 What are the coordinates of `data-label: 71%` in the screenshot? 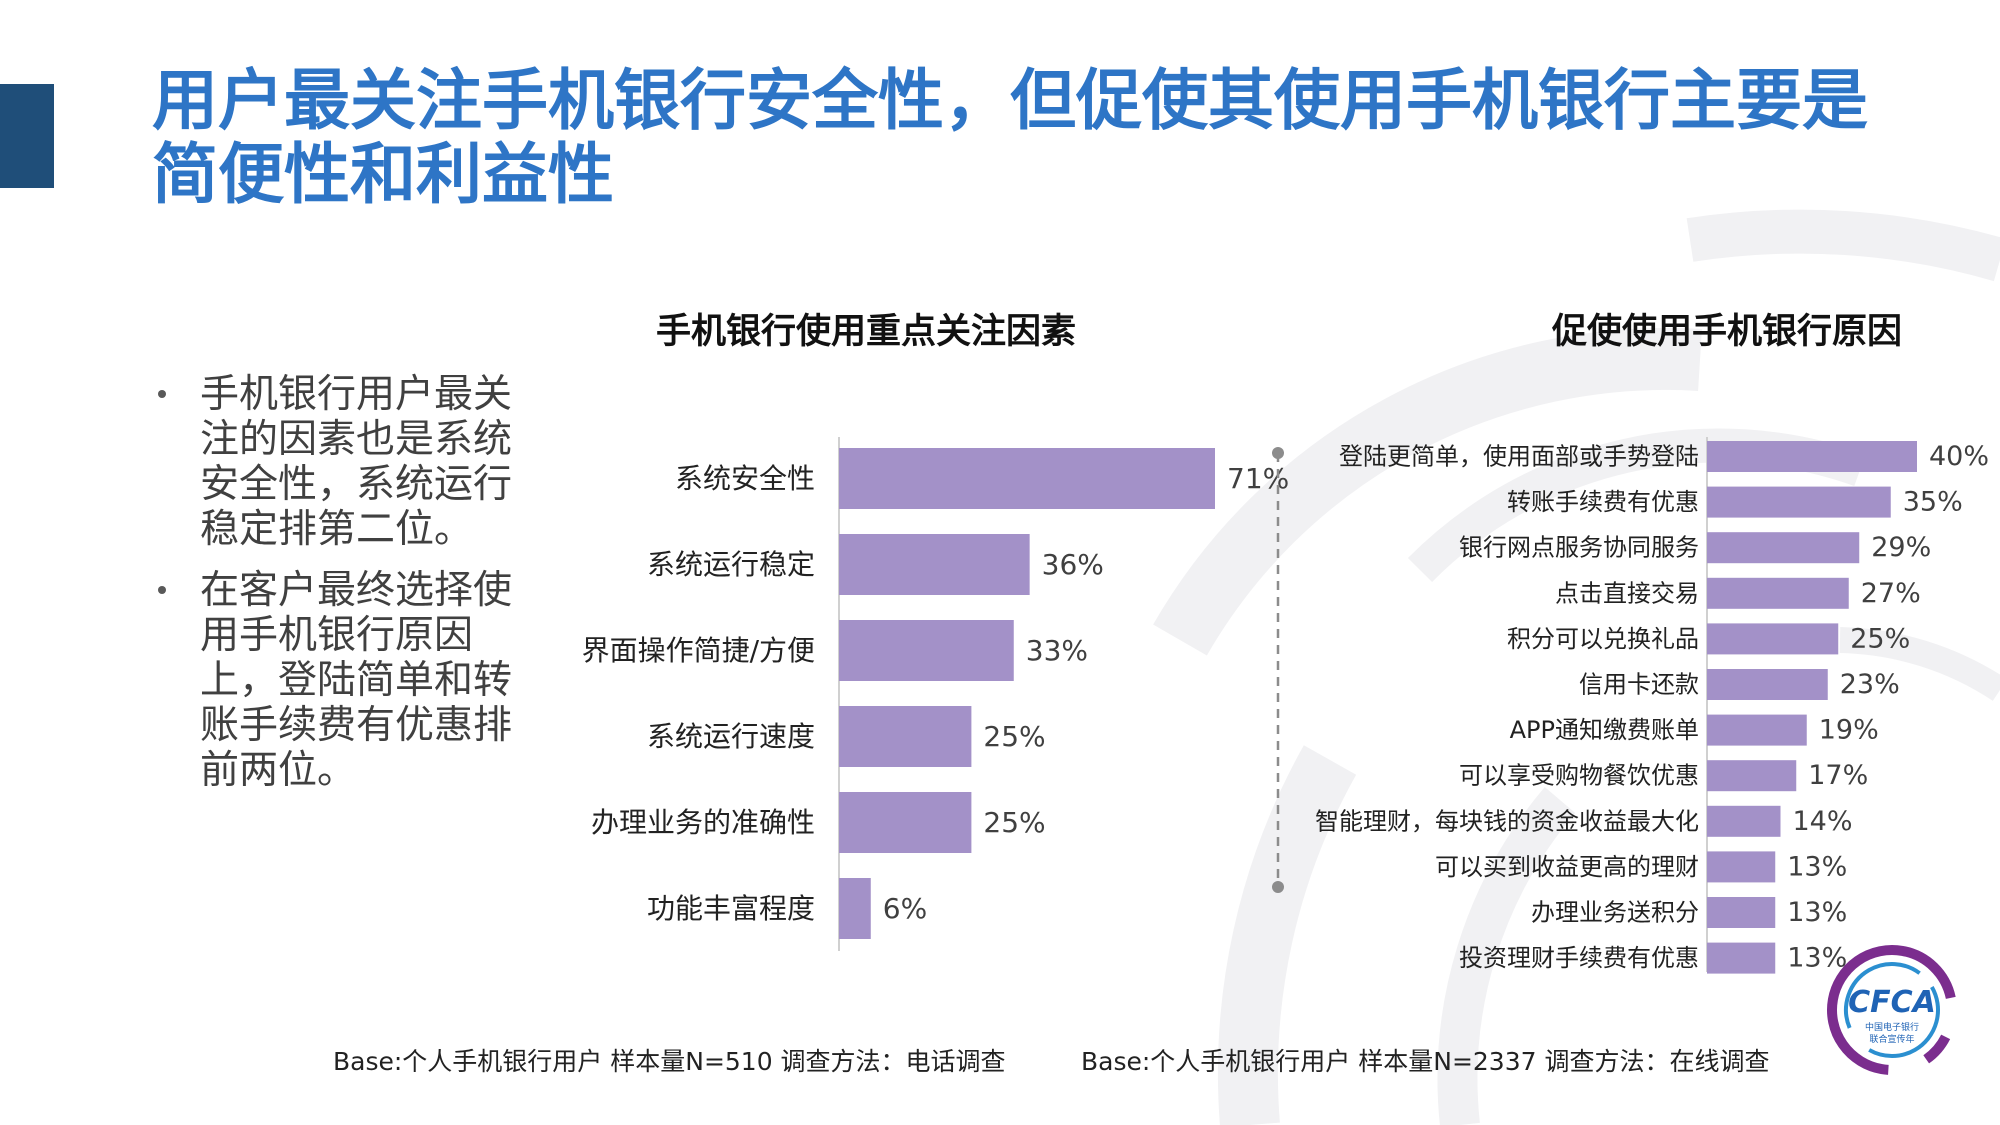 It's located at (1258, 478).